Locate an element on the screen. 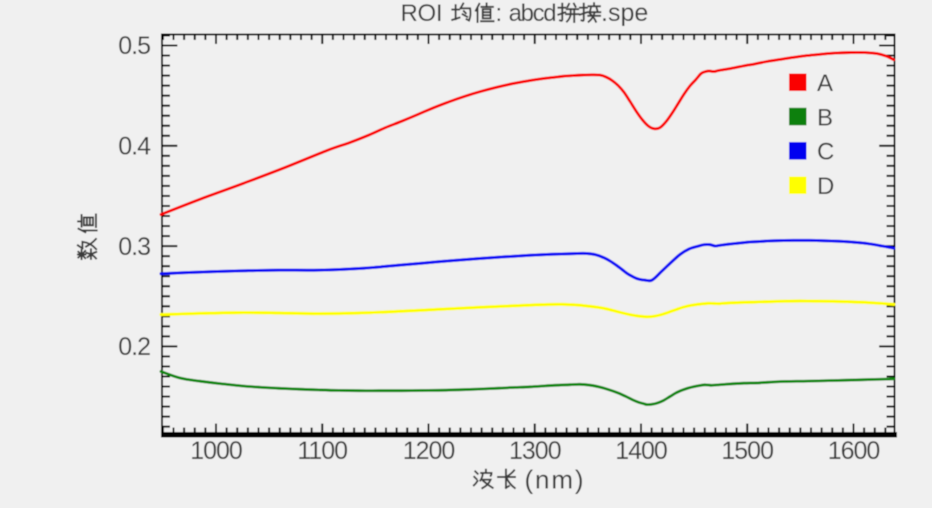  svg-text: C is located at coordinates (825, 152).